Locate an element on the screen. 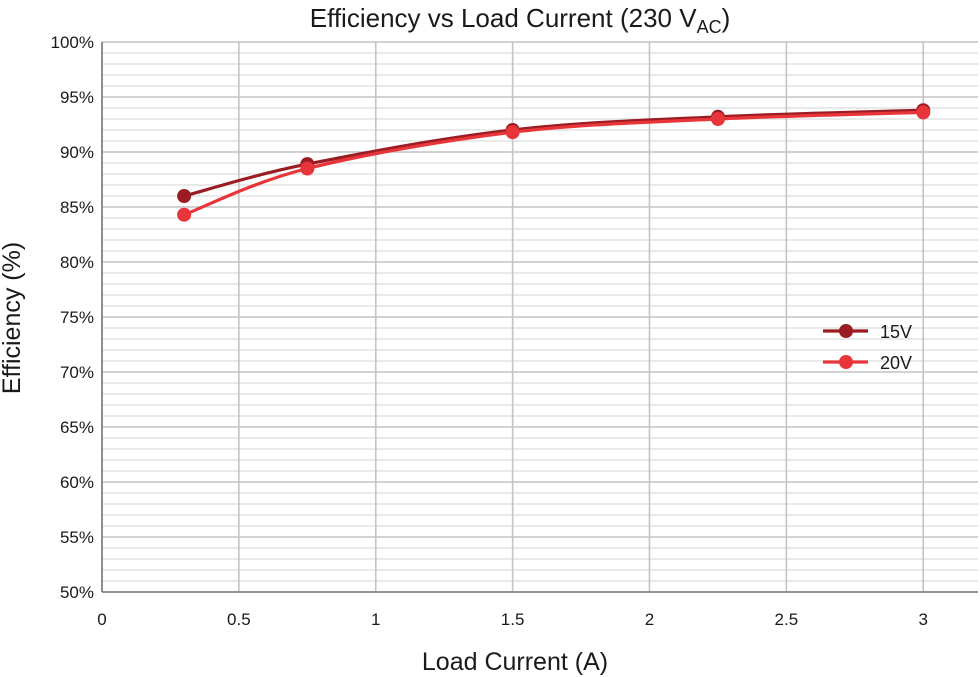  y-tick-label: 50% is located at coordinates (77, 592).